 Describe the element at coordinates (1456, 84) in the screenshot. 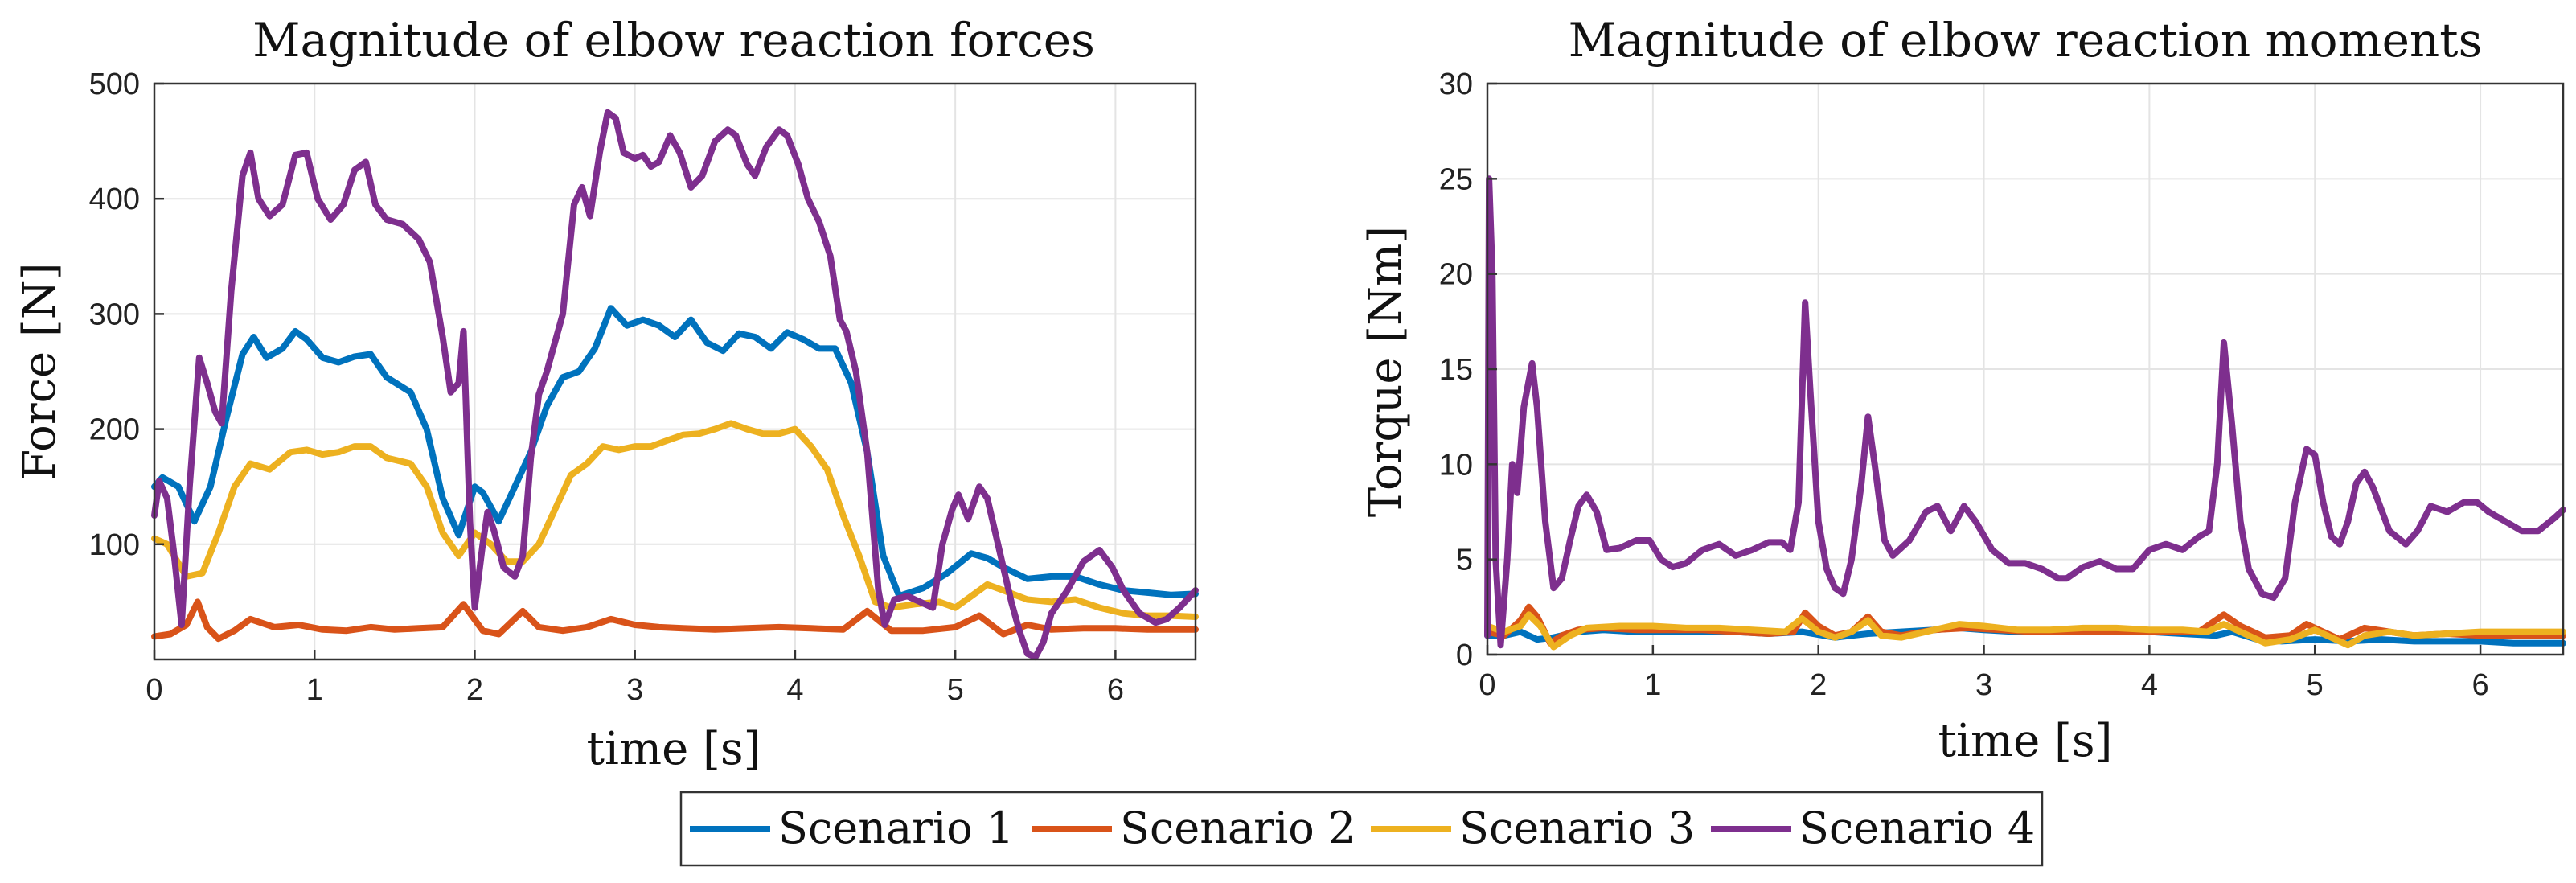

I see `torque-chart-ytick-label-30: 30` at that location.